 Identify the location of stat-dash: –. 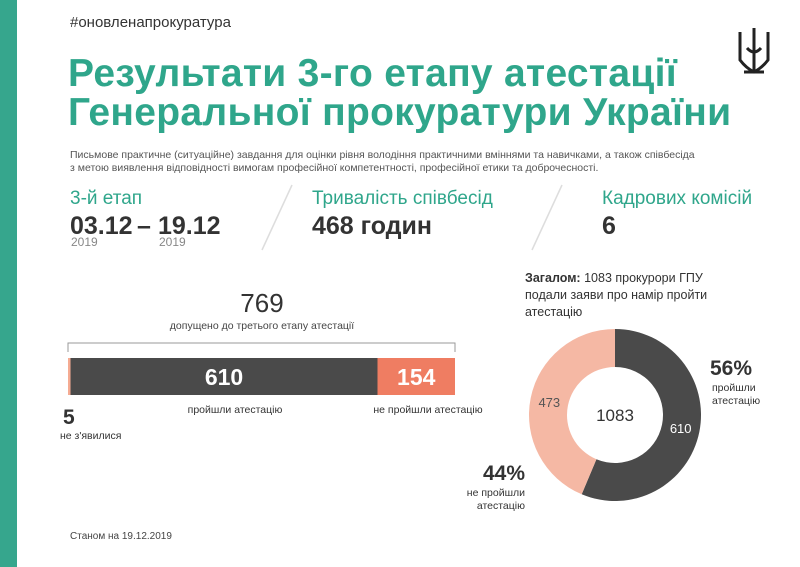
(144, 226).